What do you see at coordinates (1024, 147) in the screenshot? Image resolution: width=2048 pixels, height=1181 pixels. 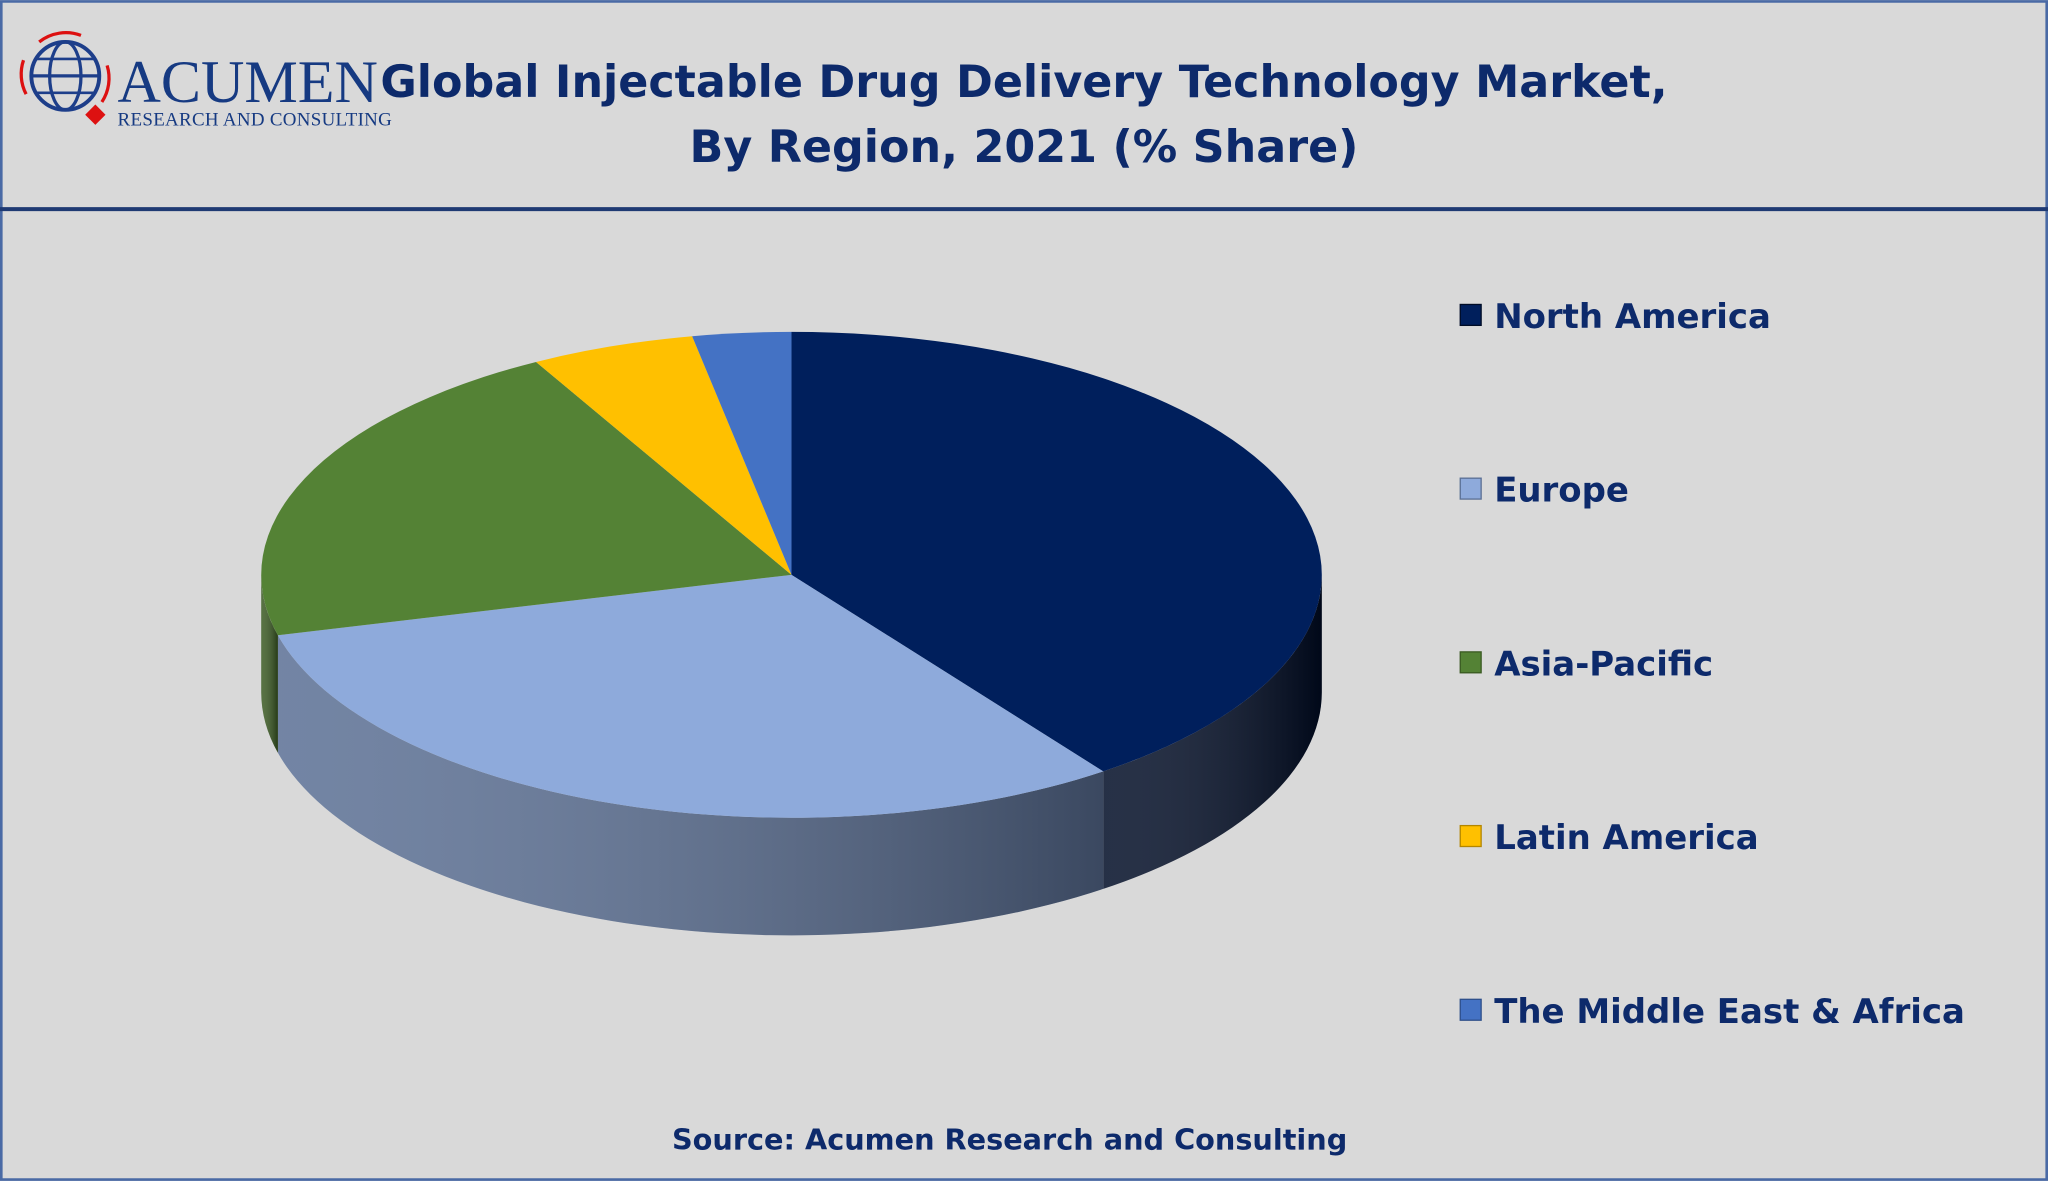 I see `chart-subtitle: By Region, 2021 (% Share)` at bounding box center [1024, 147].